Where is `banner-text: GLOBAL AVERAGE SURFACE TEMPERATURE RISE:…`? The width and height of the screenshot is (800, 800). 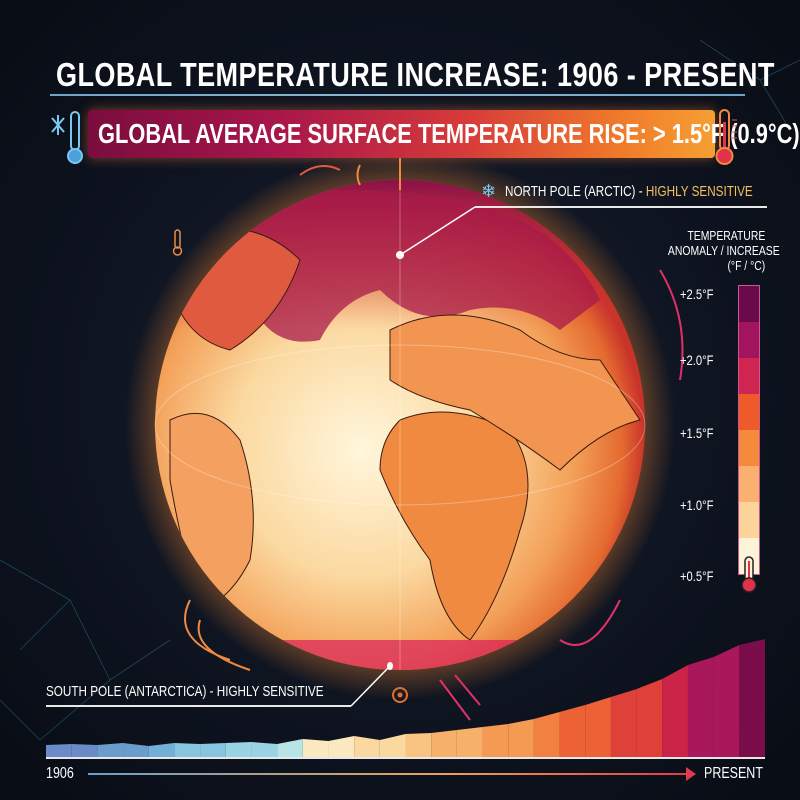 banner-text: GLOBAL AVERAGE SURFACE TEMPERATURE RISE:… is located at coordinates (449, 133).